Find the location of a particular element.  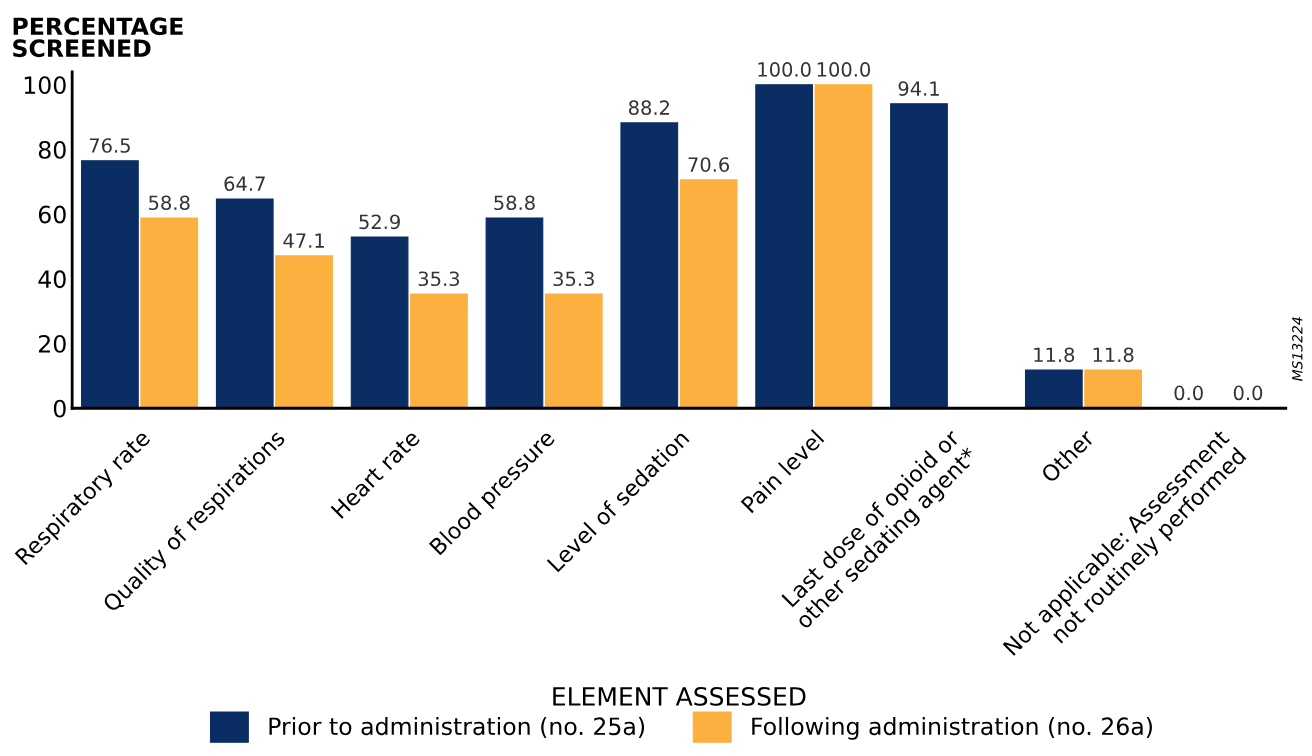

y-tick-label: 60 is located at coordinates (52, 214).